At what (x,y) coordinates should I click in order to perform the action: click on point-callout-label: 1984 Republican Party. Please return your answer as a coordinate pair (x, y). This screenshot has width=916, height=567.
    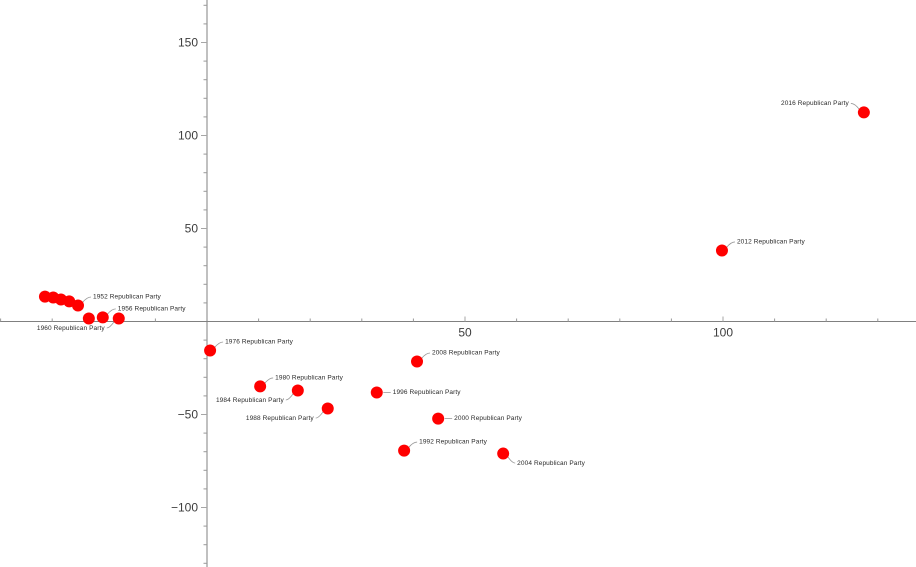
    Looking at the image, I should click on (250, 400).